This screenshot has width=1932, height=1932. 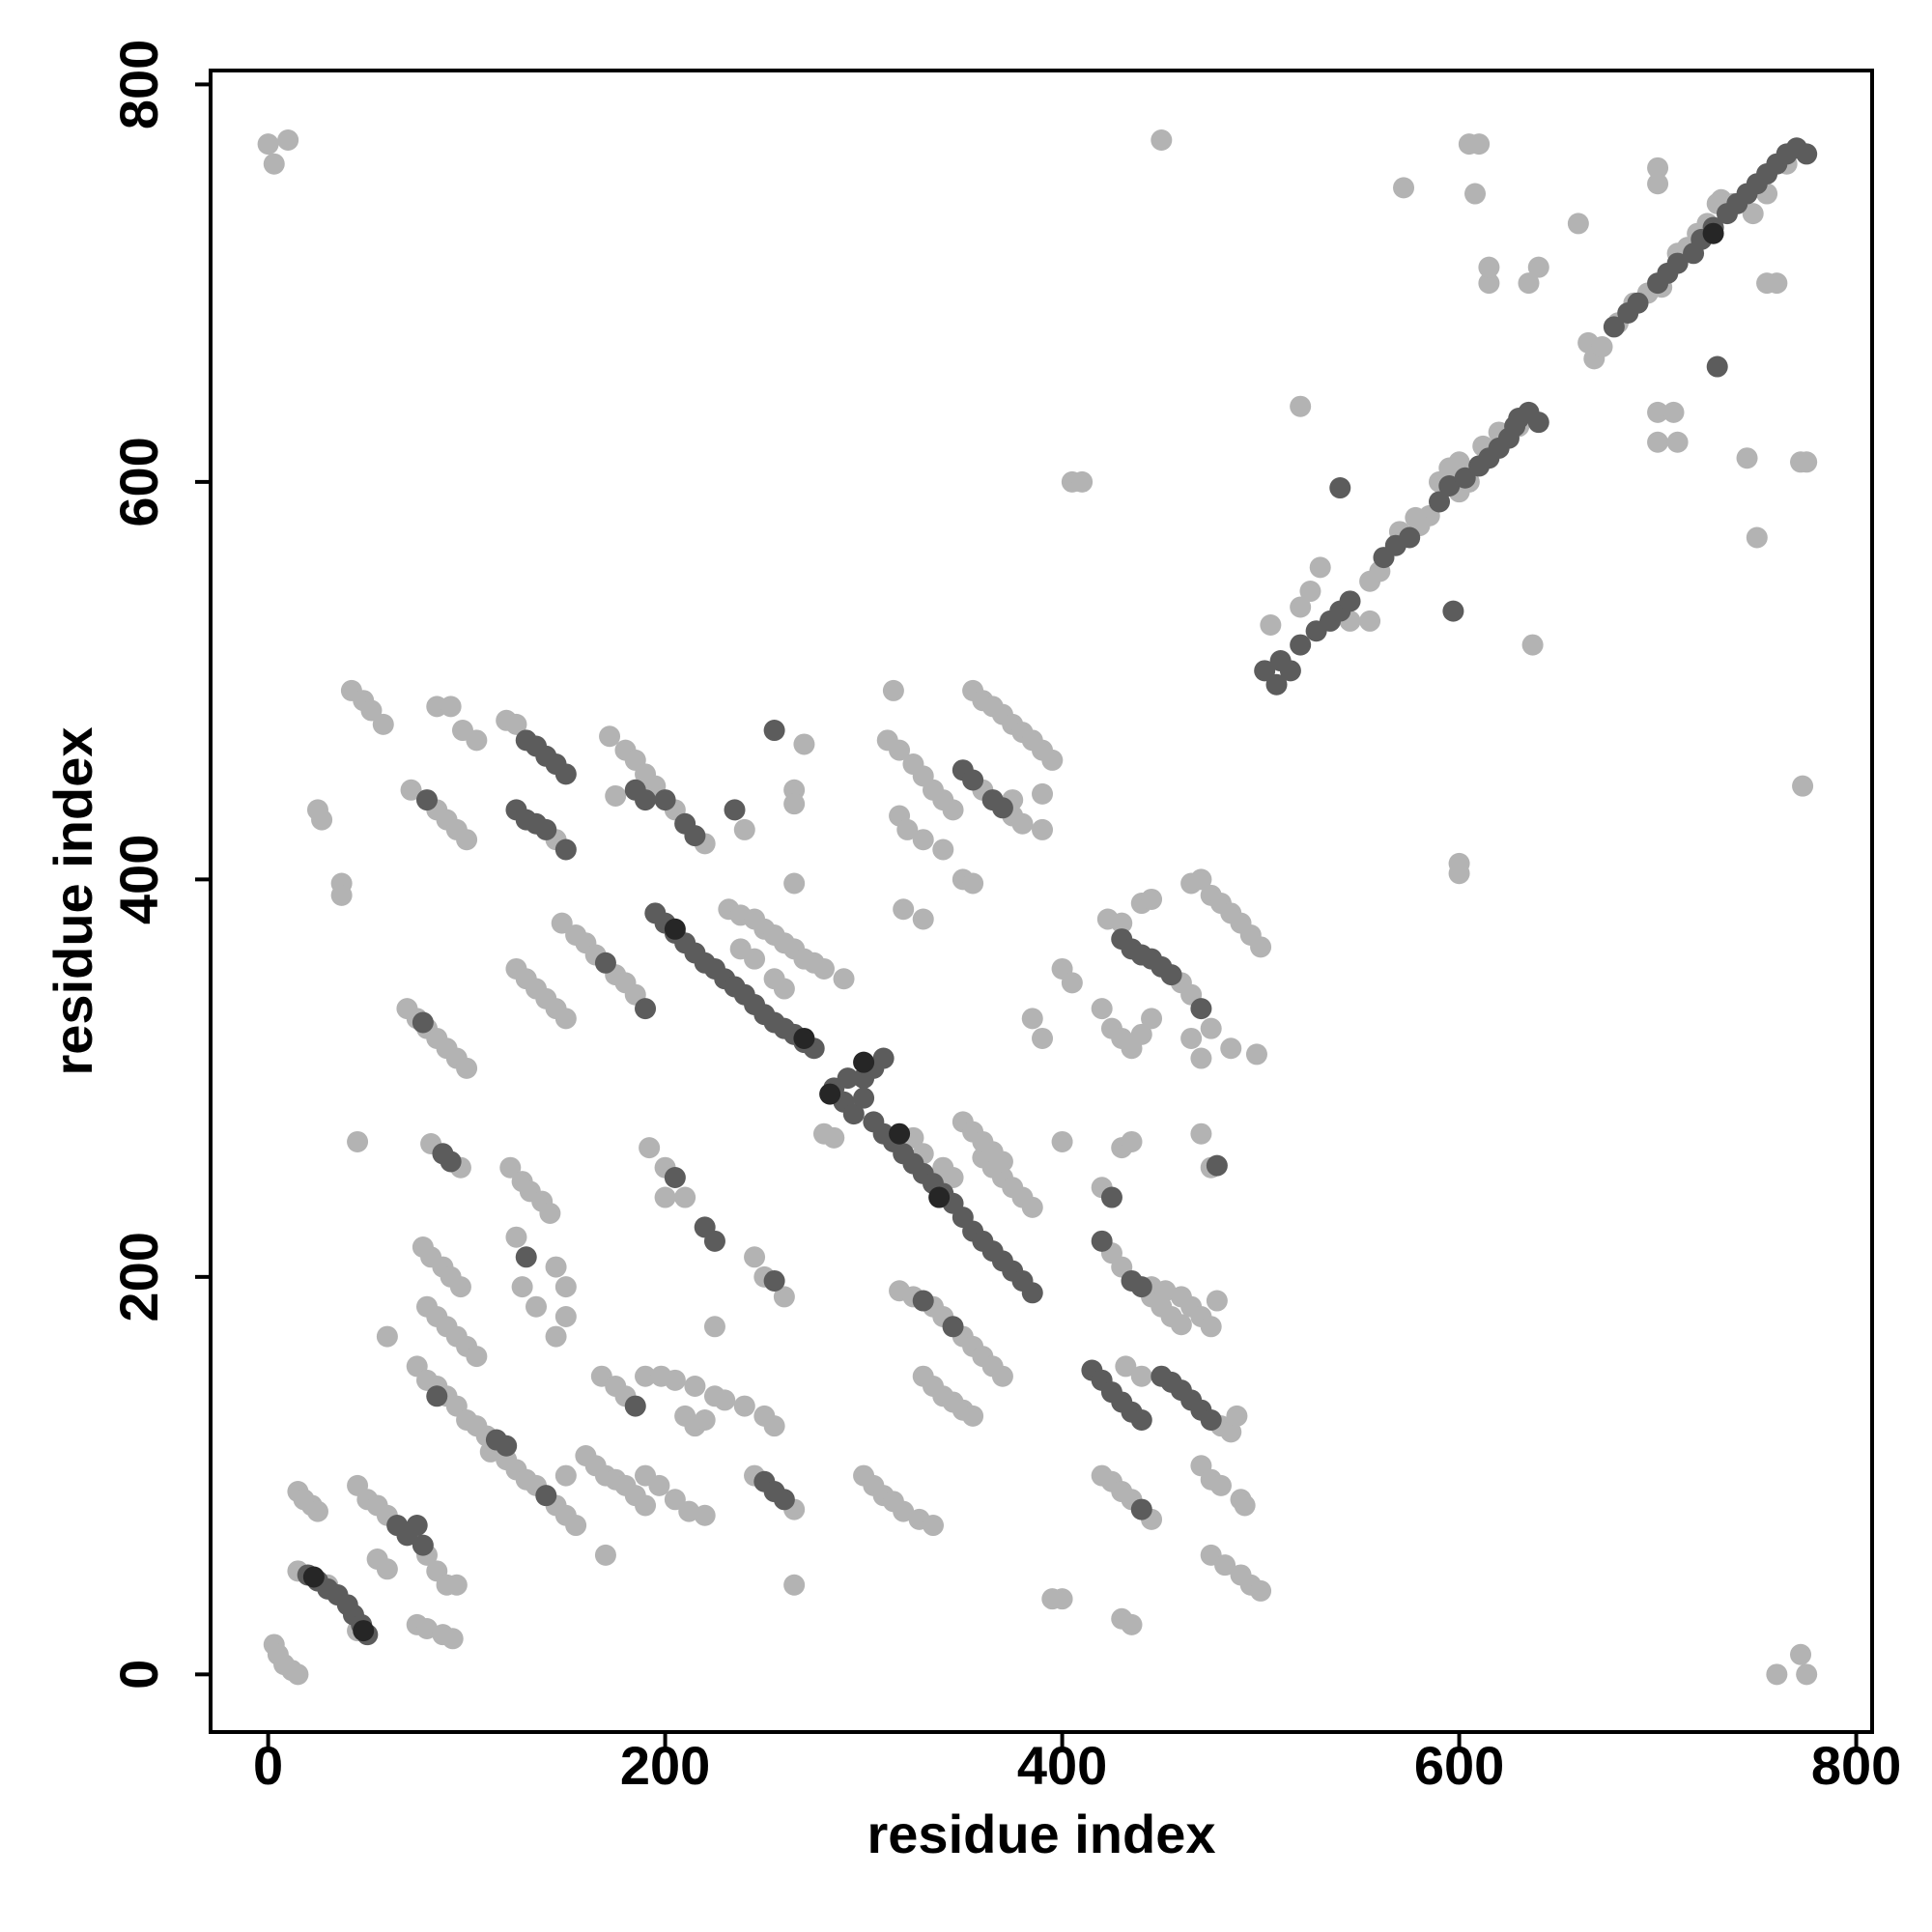 I want to click on y-tick-label: 0, so click(x=138, y=1675).